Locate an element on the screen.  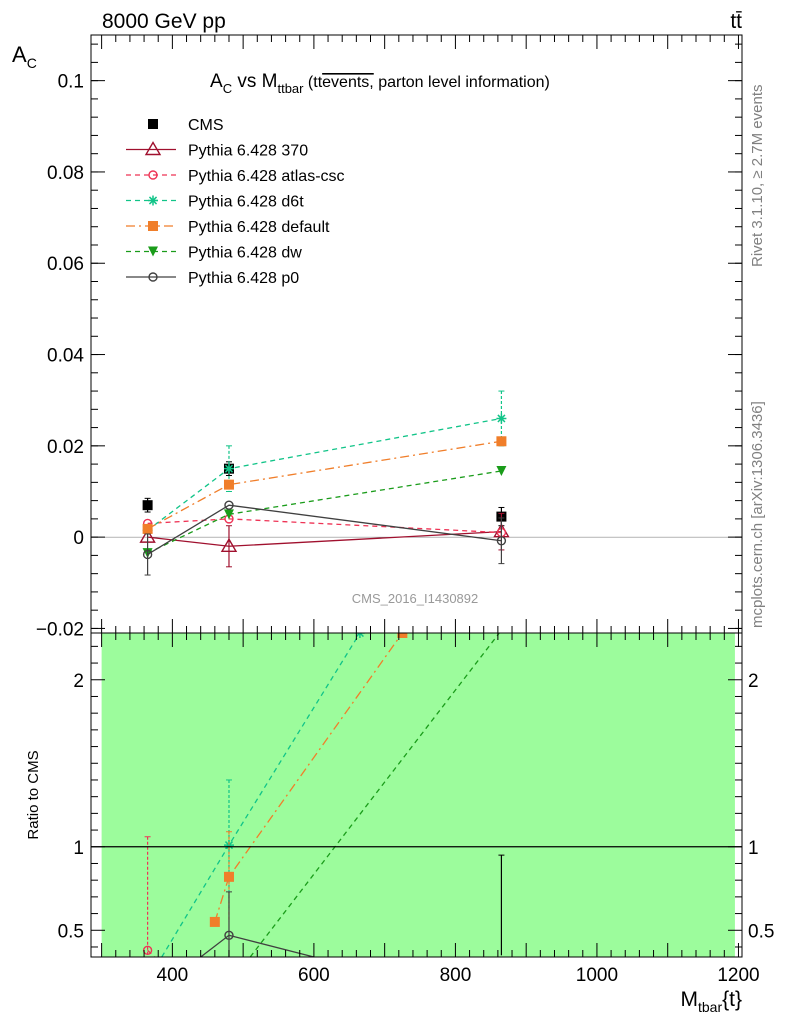
series-pythia-6-428-default is located at coordinates (324, 485).